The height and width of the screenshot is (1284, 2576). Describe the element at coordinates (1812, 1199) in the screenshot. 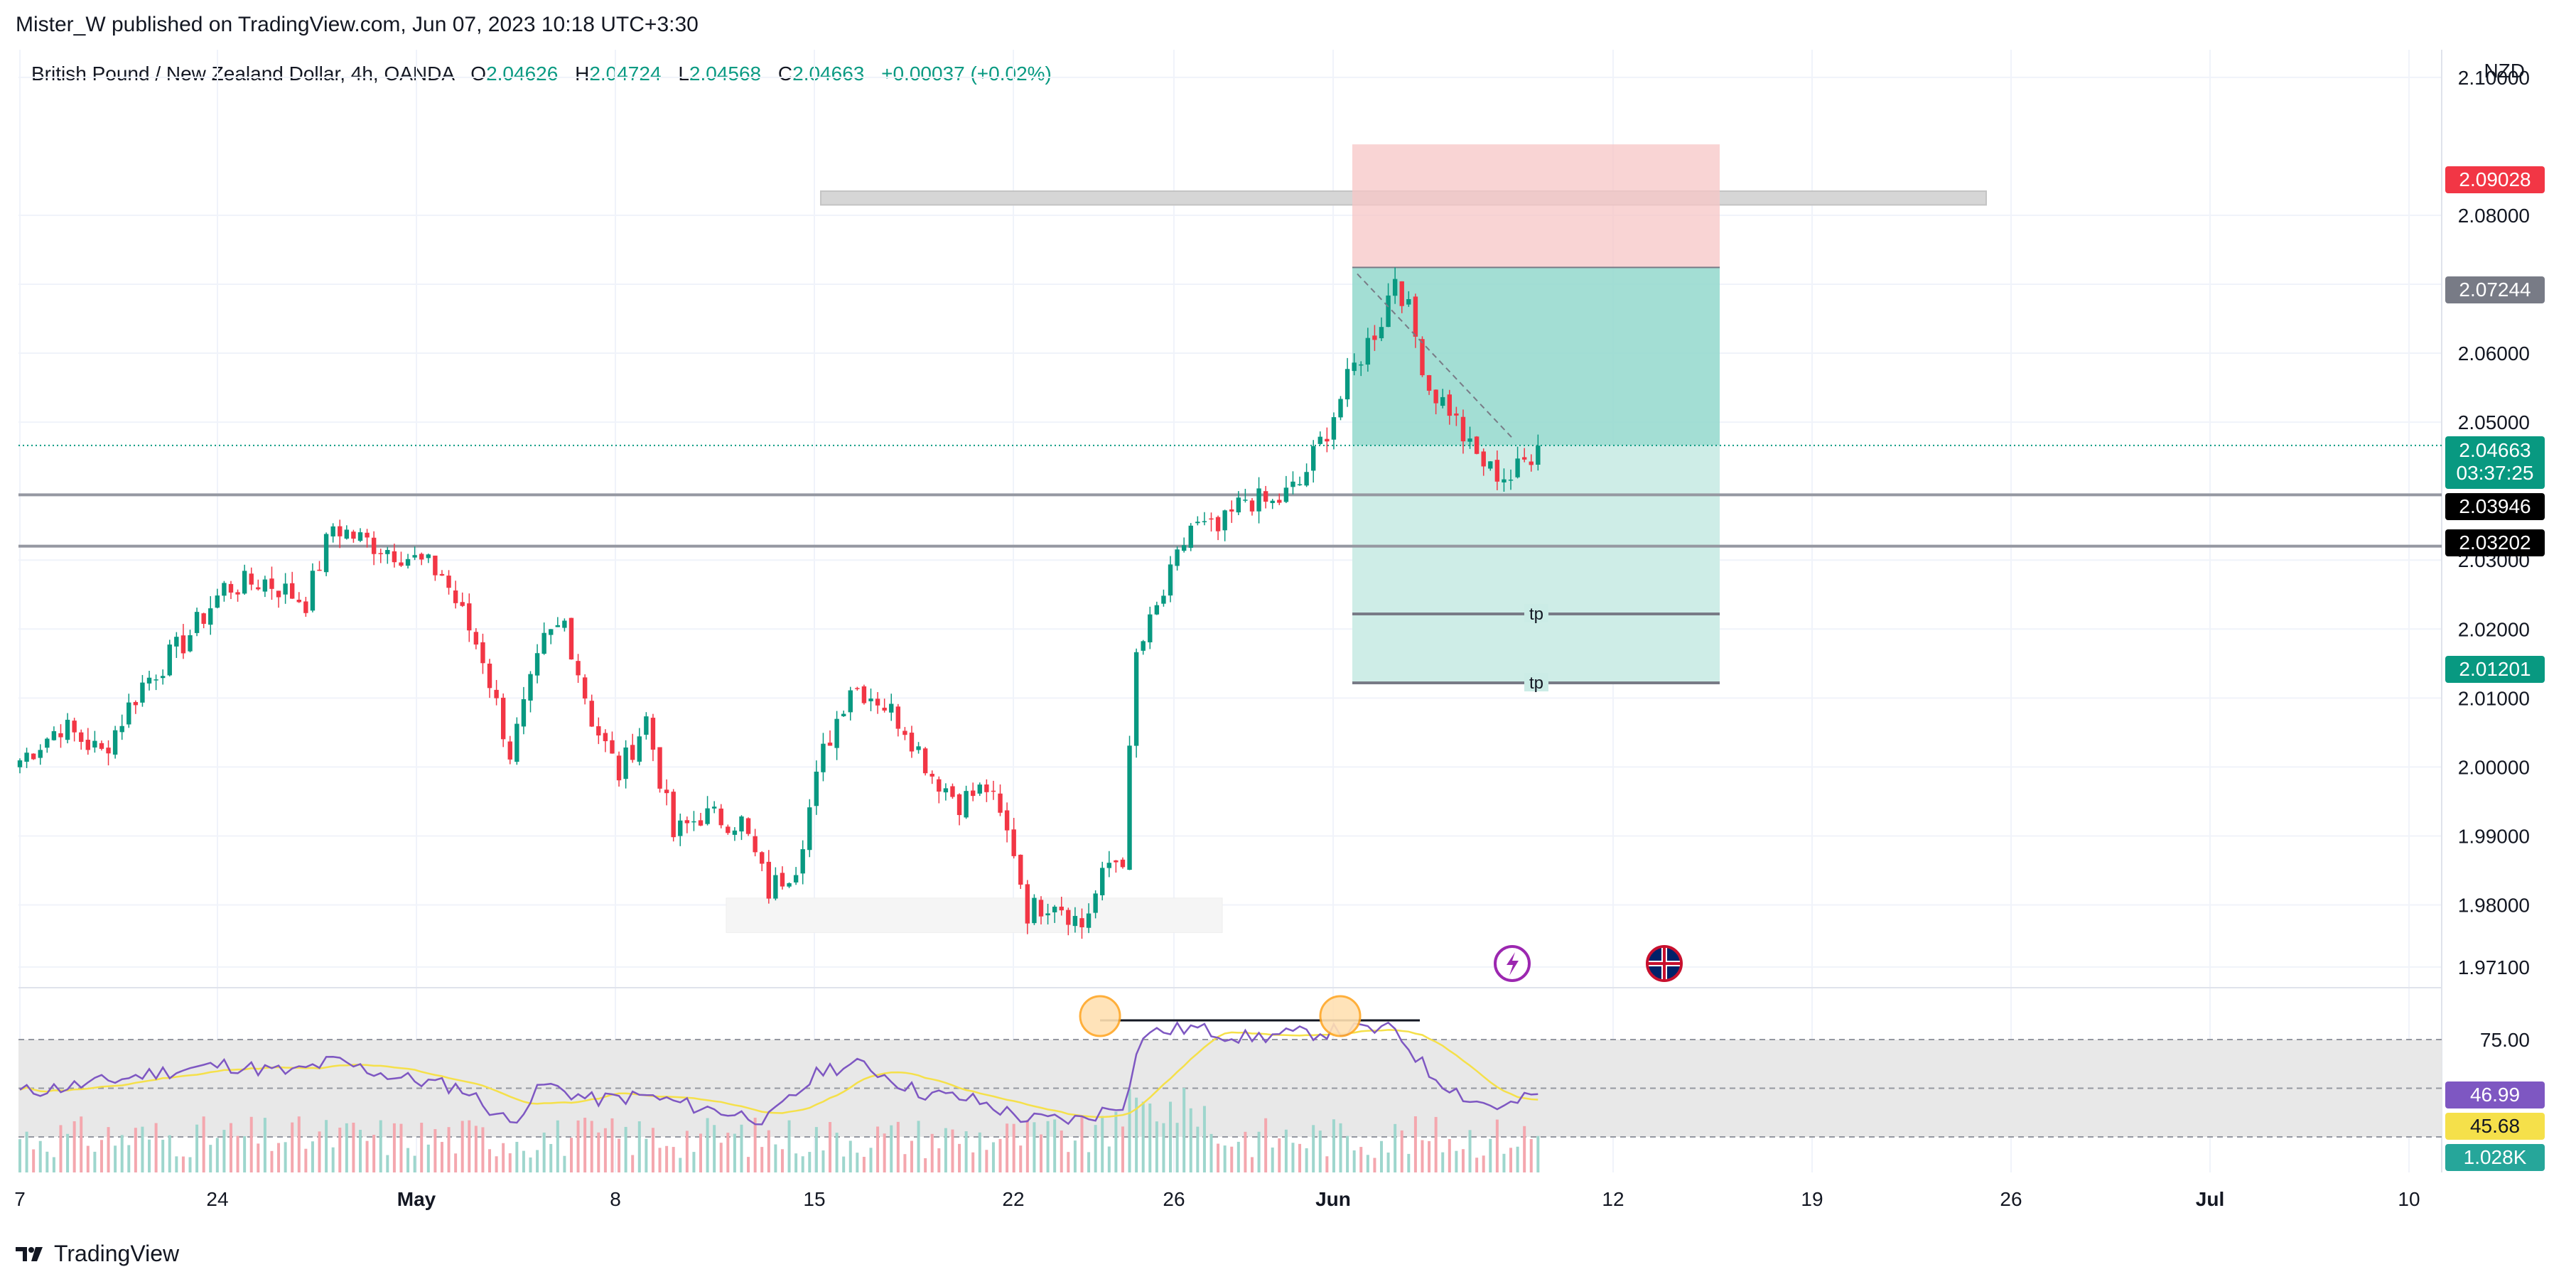

I see `time-axis-label: 19` at that location.